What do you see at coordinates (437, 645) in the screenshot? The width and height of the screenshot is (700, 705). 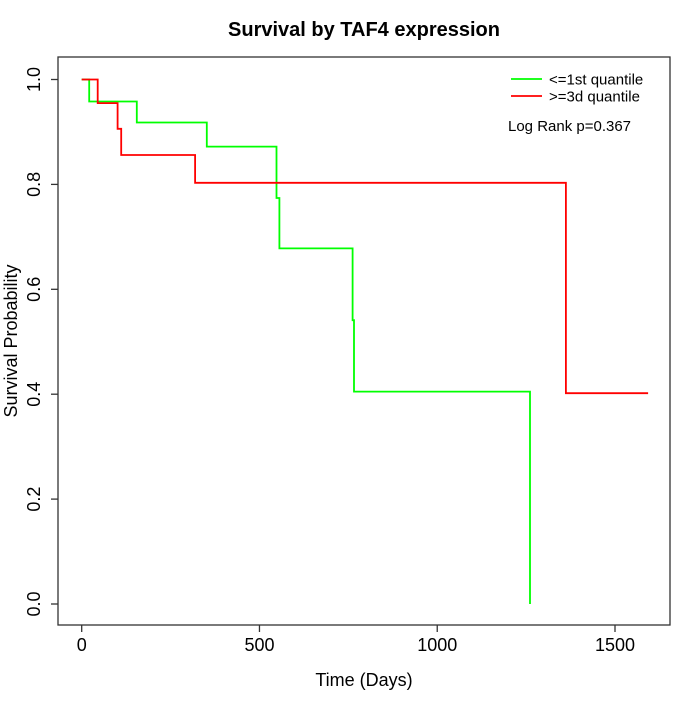 I see `x-tick-label: 1000` at bounding box center [437, 645].